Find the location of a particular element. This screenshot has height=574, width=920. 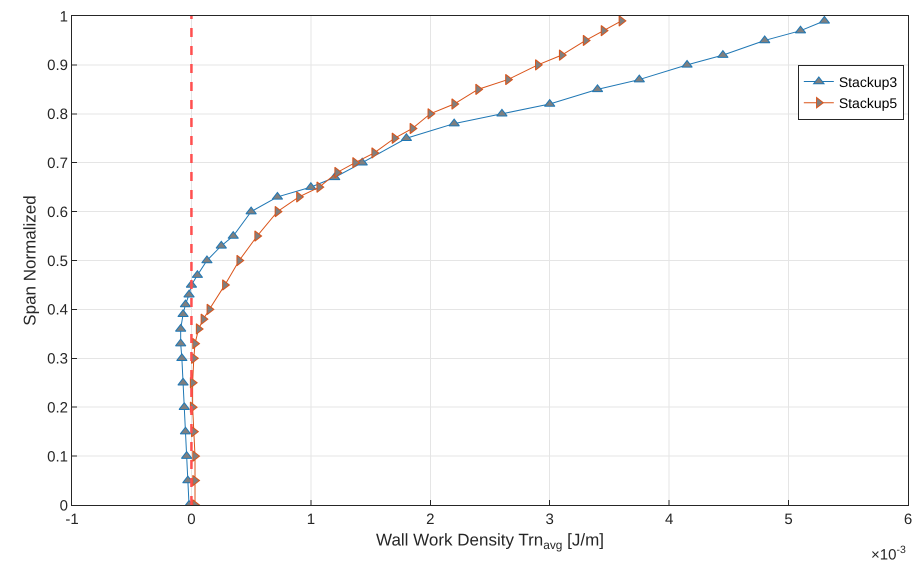

x-axis-title: Wall Work Density Trn$_{avg}$ [J/m] is located at coordinates (490, 541).